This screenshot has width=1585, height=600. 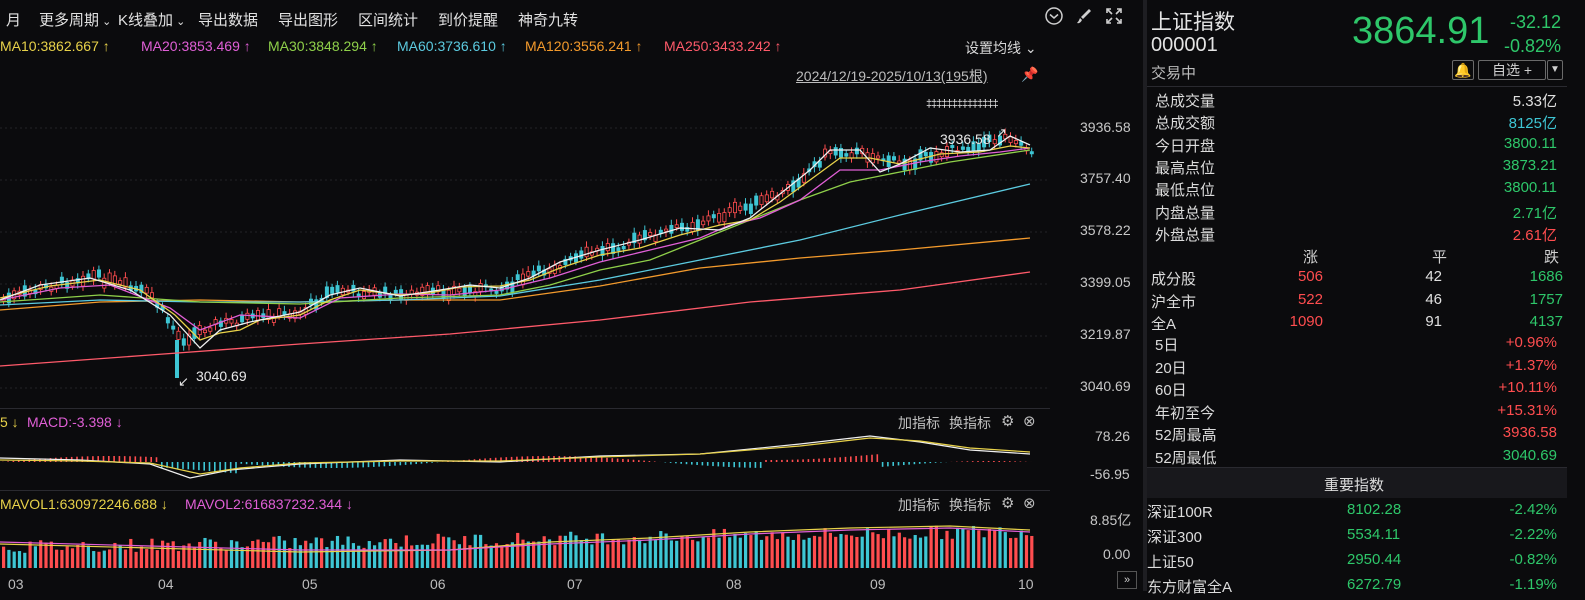 What do you see at coordinates (1127, 580) in the screenshot?
I see `expand-panel-button: »` at bounding box center [1127, 580].